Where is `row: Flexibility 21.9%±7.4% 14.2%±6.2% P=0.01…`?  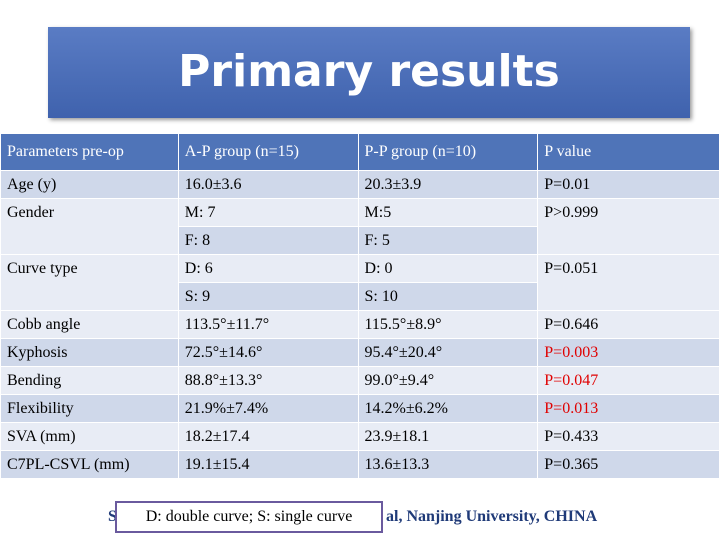
row: Flexibility 21.9%±7.4% 14.2%±6.2% P=0.01… is located at coordinates (360, 408).